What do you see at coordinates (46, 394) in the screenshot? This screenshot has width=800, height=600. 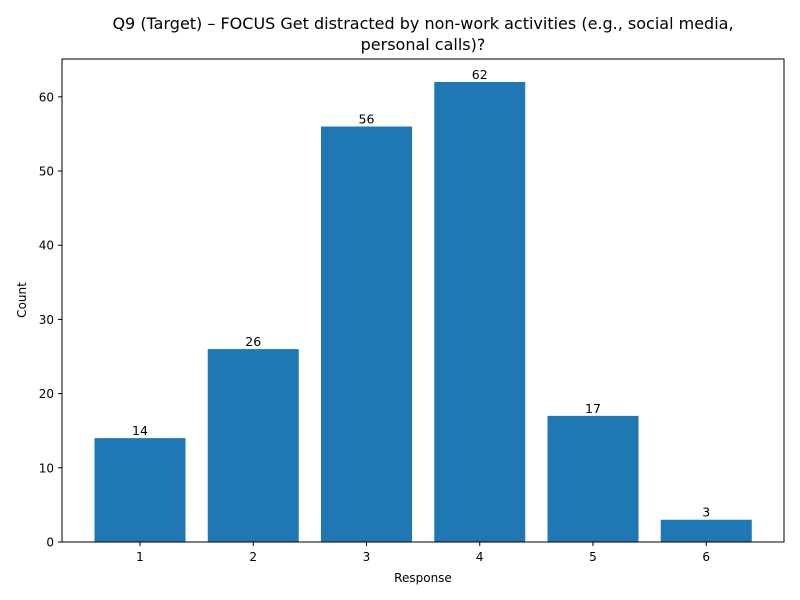 I see `y-tick-label-20: 20` at bounding box center [46, 394].